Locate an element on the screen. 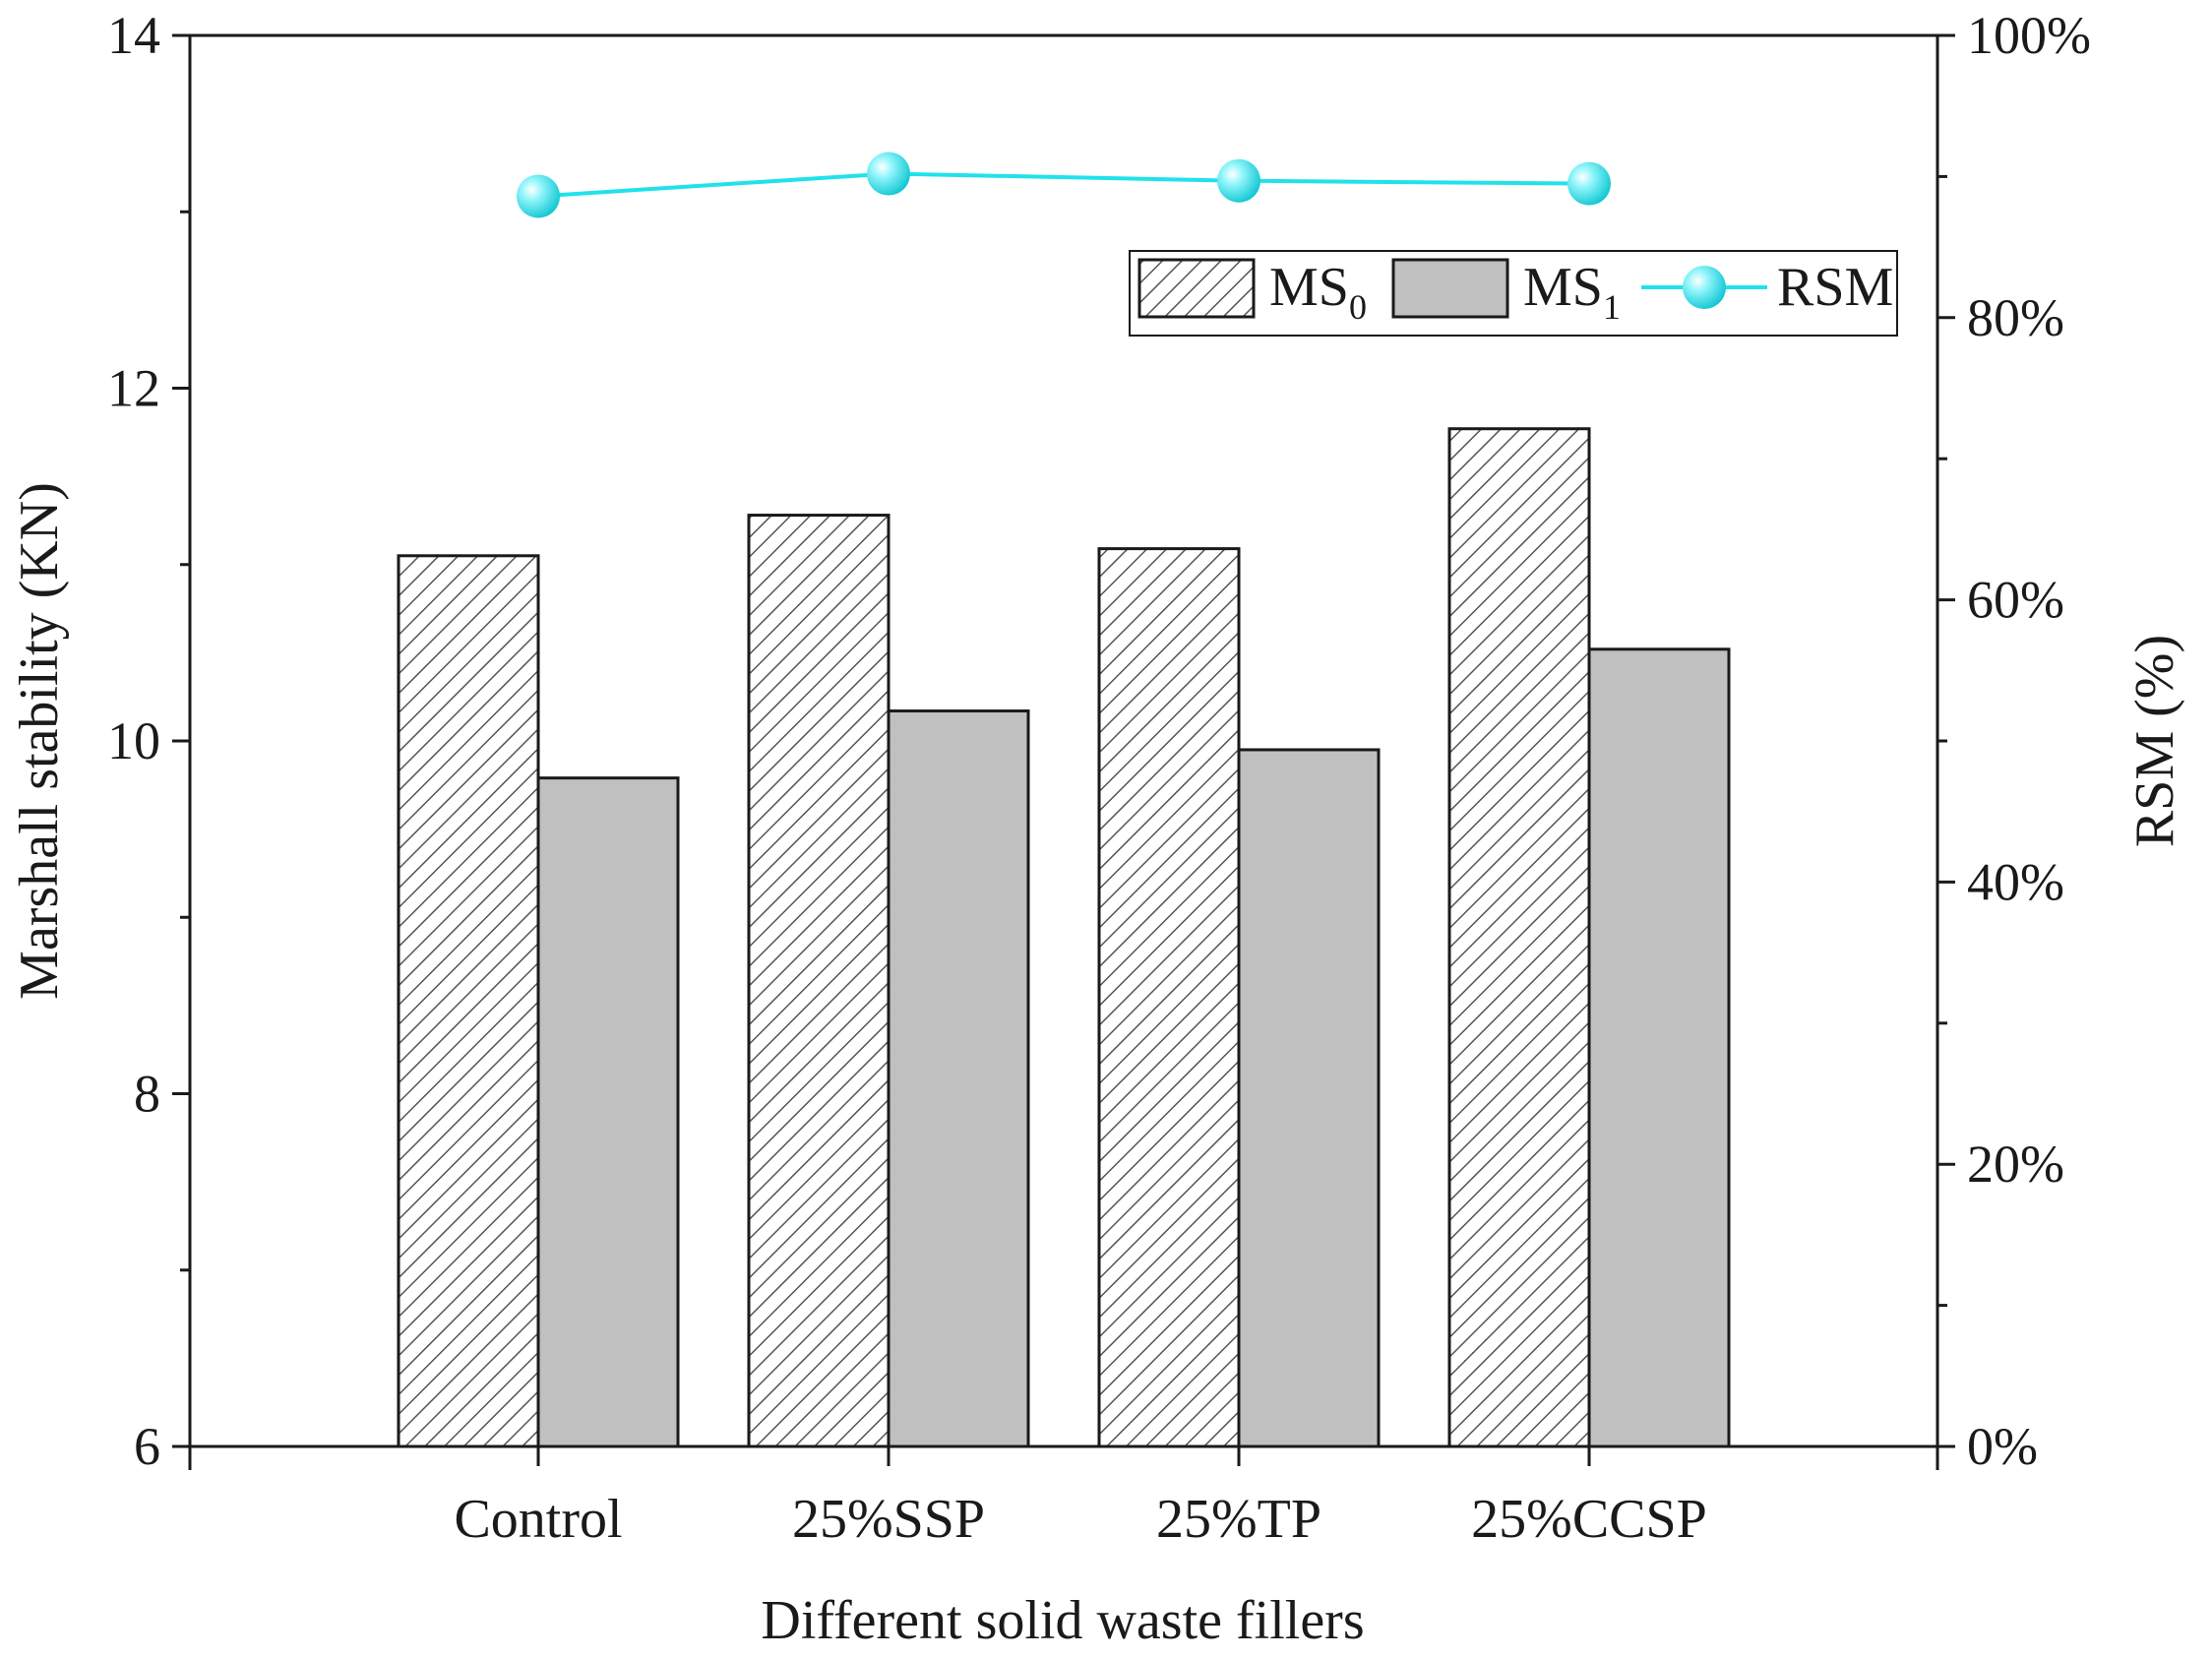  x-tick-label: 25%SSP is located at coordinates (888, 1519).